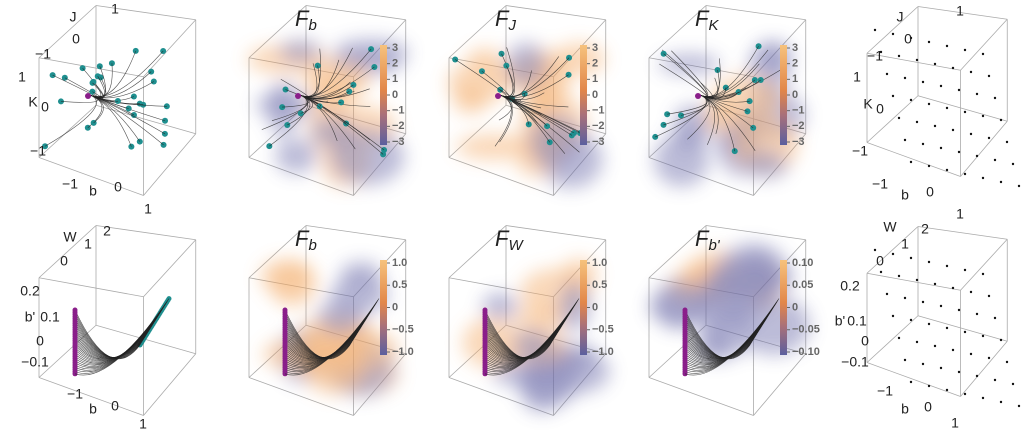 The image size is (1021, 435). I want to click on axis-label: 0, so click(865, 341).